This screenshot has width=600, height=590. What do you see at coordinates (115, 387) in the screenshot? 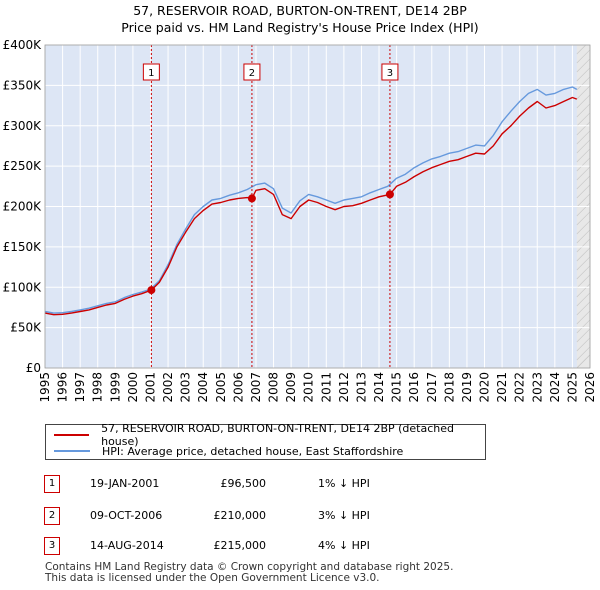
I see `x-tick-label: 1999` at bounding box center [115, 387].